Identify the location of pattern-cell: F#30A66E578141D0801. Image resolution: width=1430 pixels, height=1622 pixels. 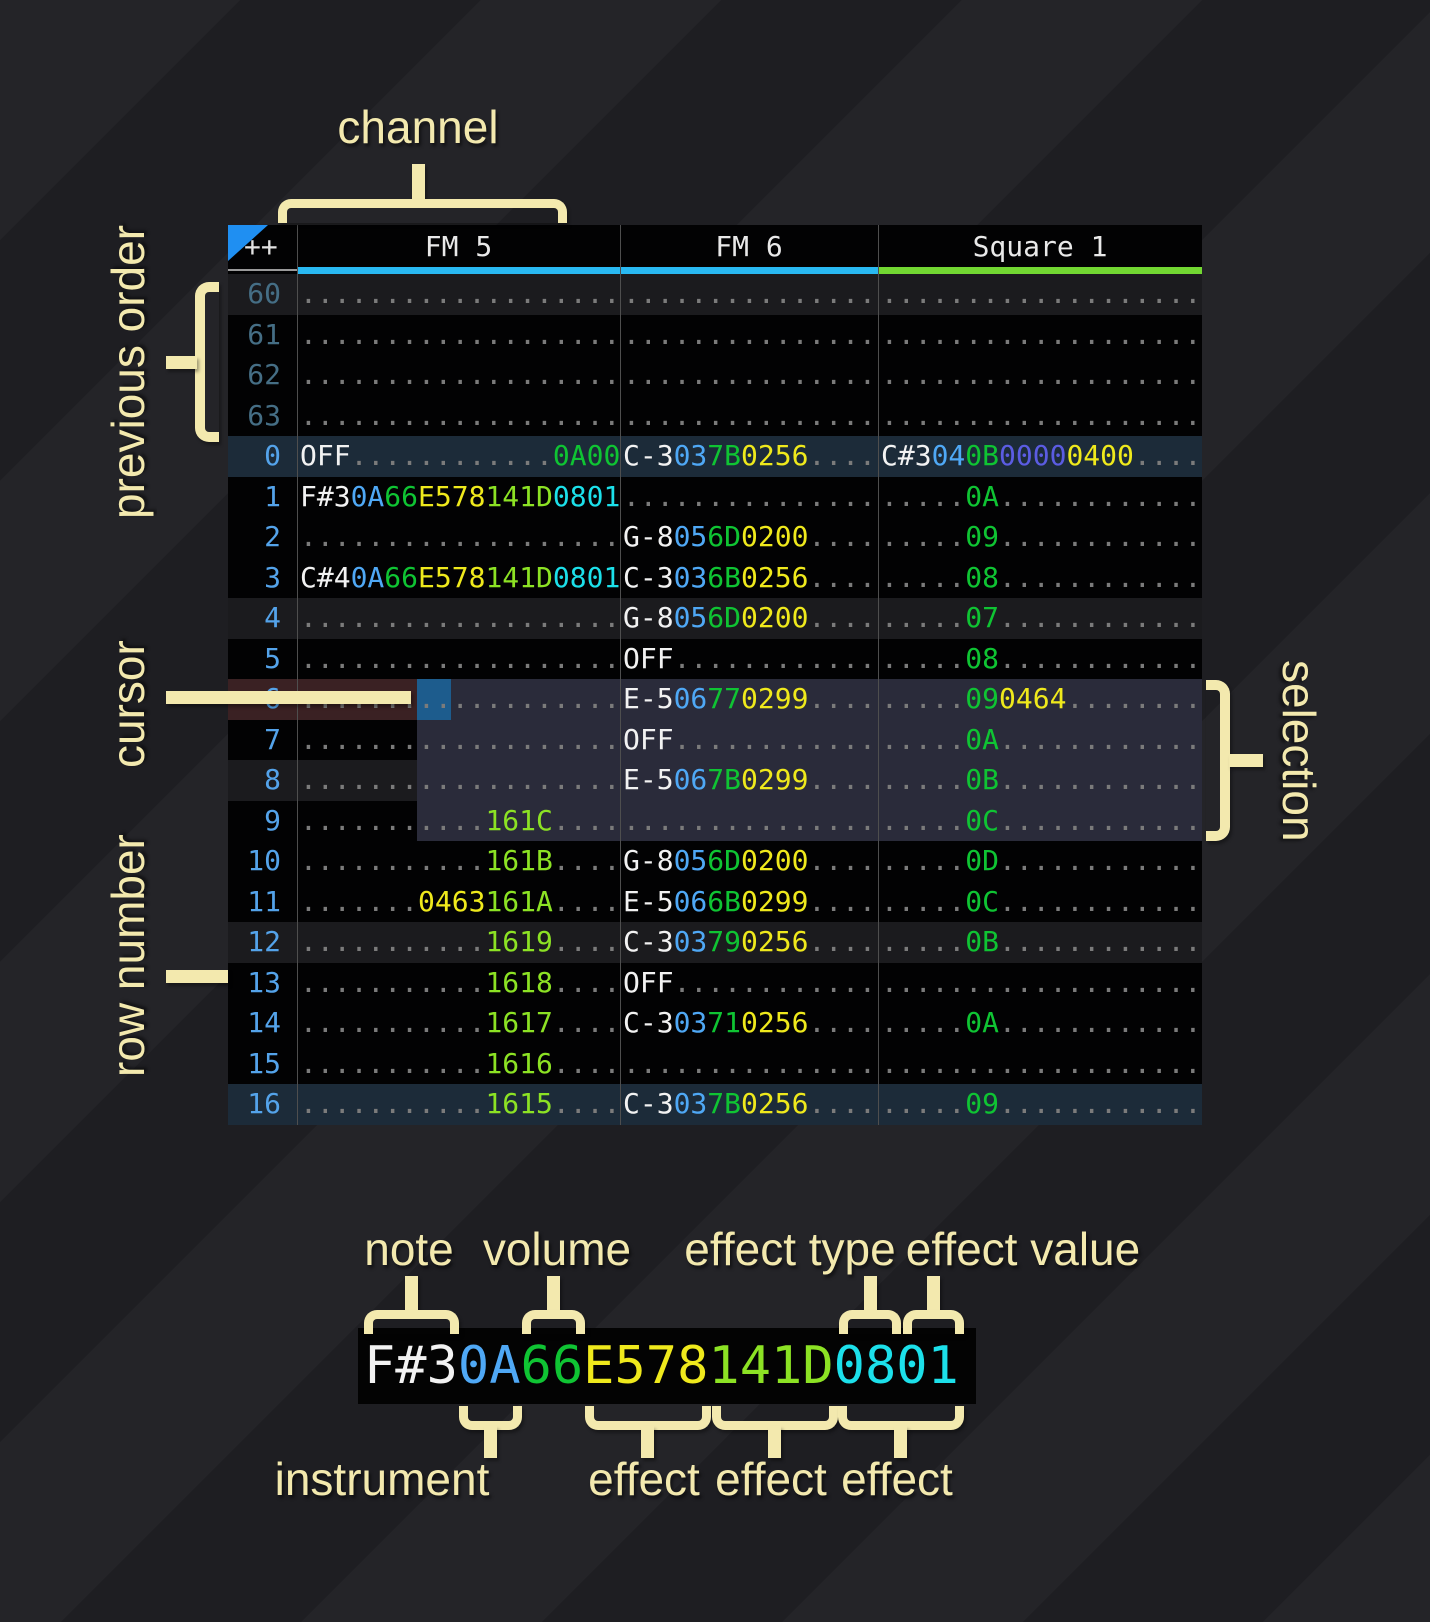
(458, 497).